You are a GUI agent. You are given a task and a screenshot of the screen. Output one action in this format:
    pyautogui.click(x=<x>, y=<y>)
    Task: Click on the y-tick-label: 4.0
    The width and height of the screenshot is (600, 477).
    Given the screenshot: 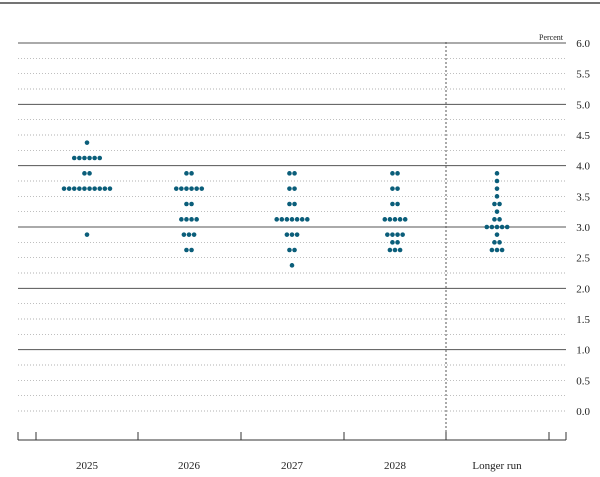 What is the action you would take?
    pyautogui.click(x=583, y=167)
    